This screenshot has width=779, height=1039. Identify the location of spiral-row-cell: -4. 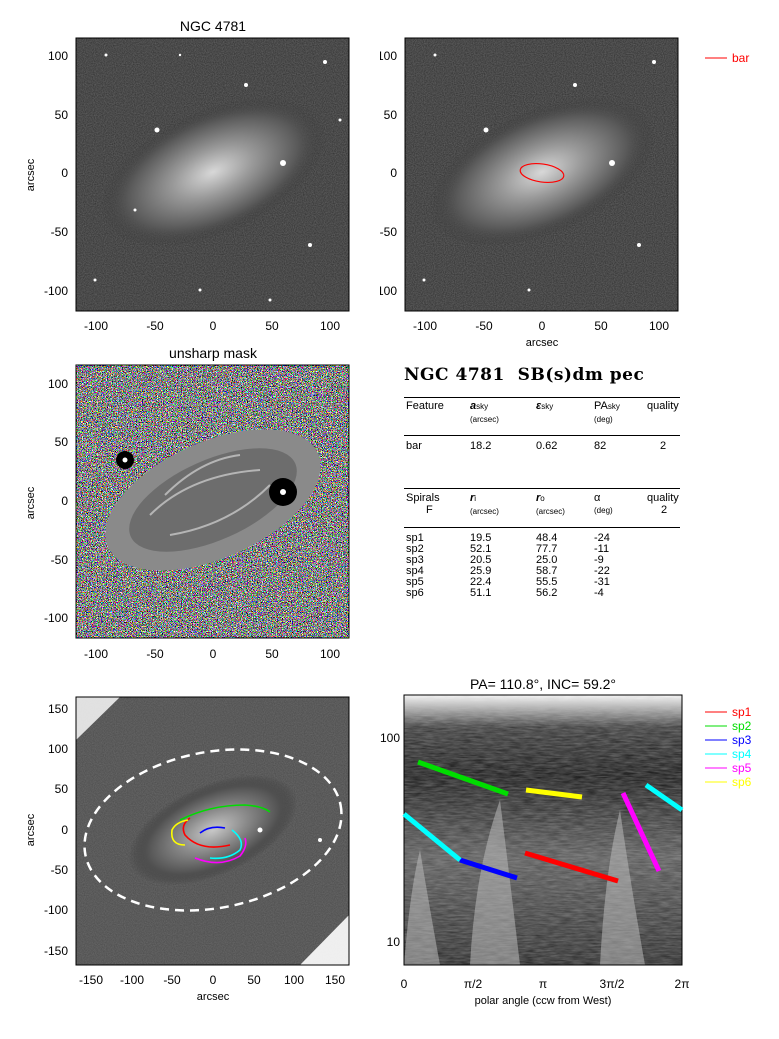
(599, 593).